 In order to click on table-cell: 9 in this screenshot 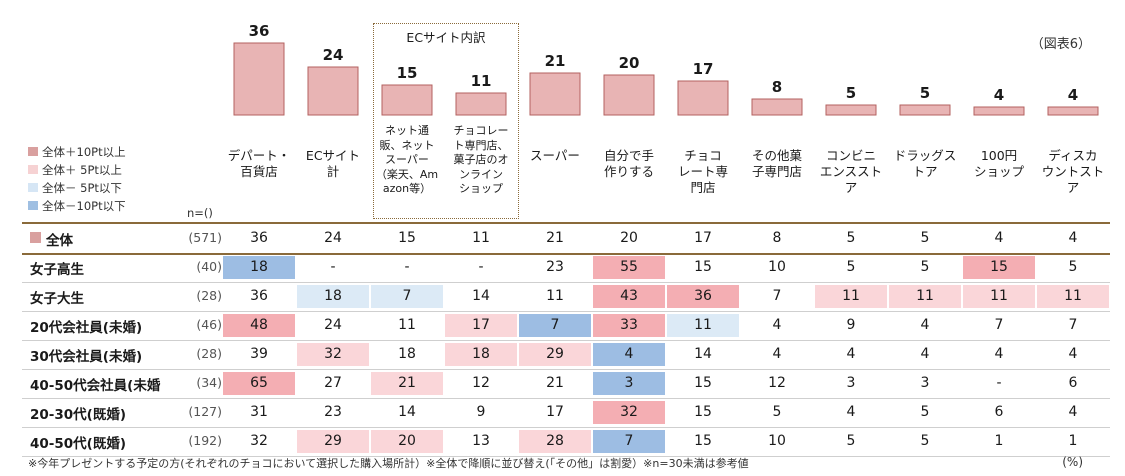, I will do `click(481, 412)`.